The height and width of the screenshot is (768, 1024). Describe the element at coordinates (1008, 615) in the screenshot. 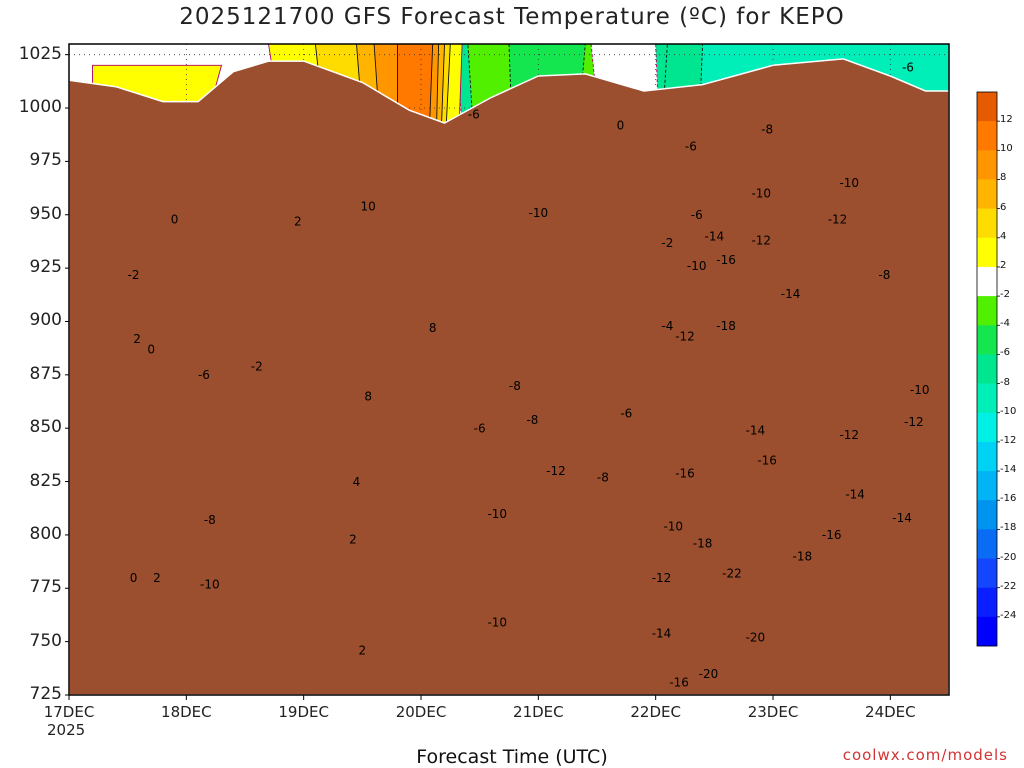

I see `colorbar-label: -24` at that location.